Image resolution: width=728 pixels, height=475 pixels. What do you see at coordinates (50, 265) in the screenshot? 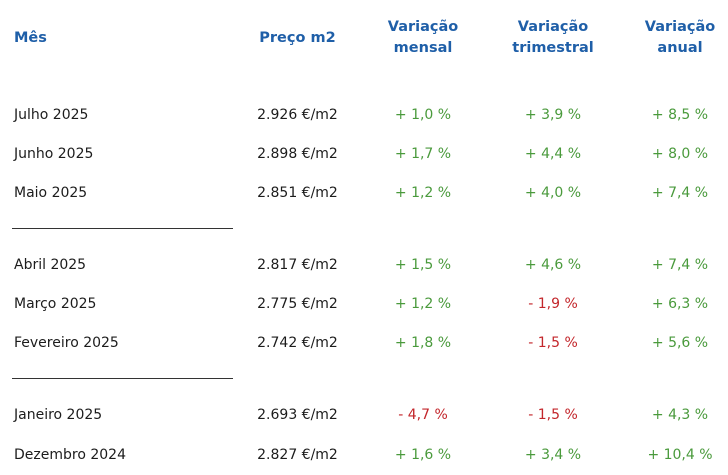
I see `cell-month: Abril 2025` at bounding box center [50, 265].